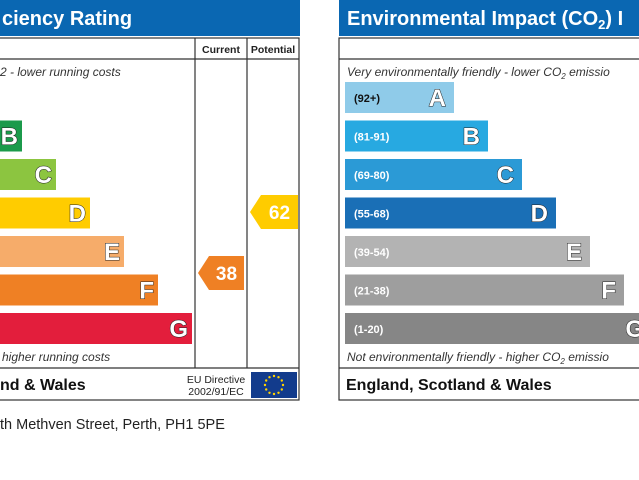 This screenshot has height=480, width=639. Describe the element at coordinates (485, 20) in the screenshot. I see `environment-title: Environmental Impact (CO2) I` at that location.